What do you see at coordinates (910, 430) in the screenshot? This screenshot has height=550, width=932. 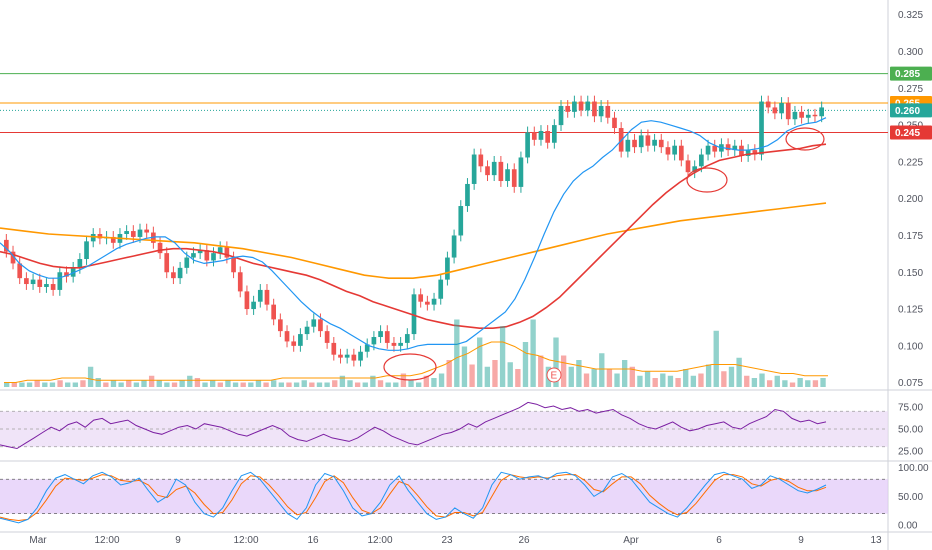 I see `rsi-tick-label: 50.00` at bounding box center [910, 430].